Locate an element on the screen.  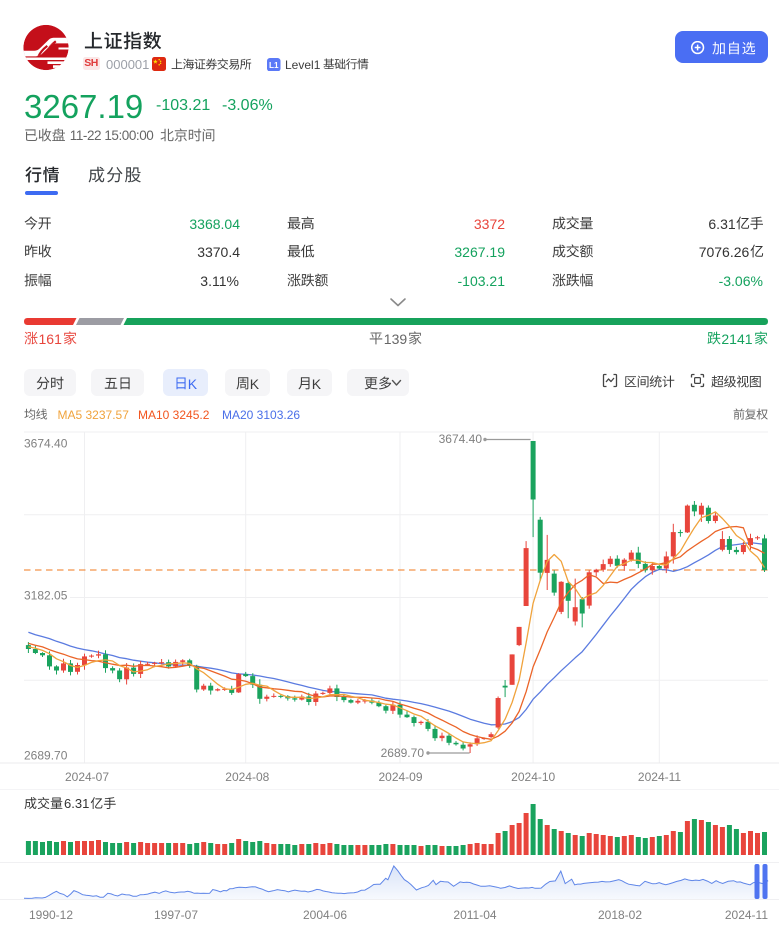
svg-text: 3182.05 is located at coordinates (46, 596).